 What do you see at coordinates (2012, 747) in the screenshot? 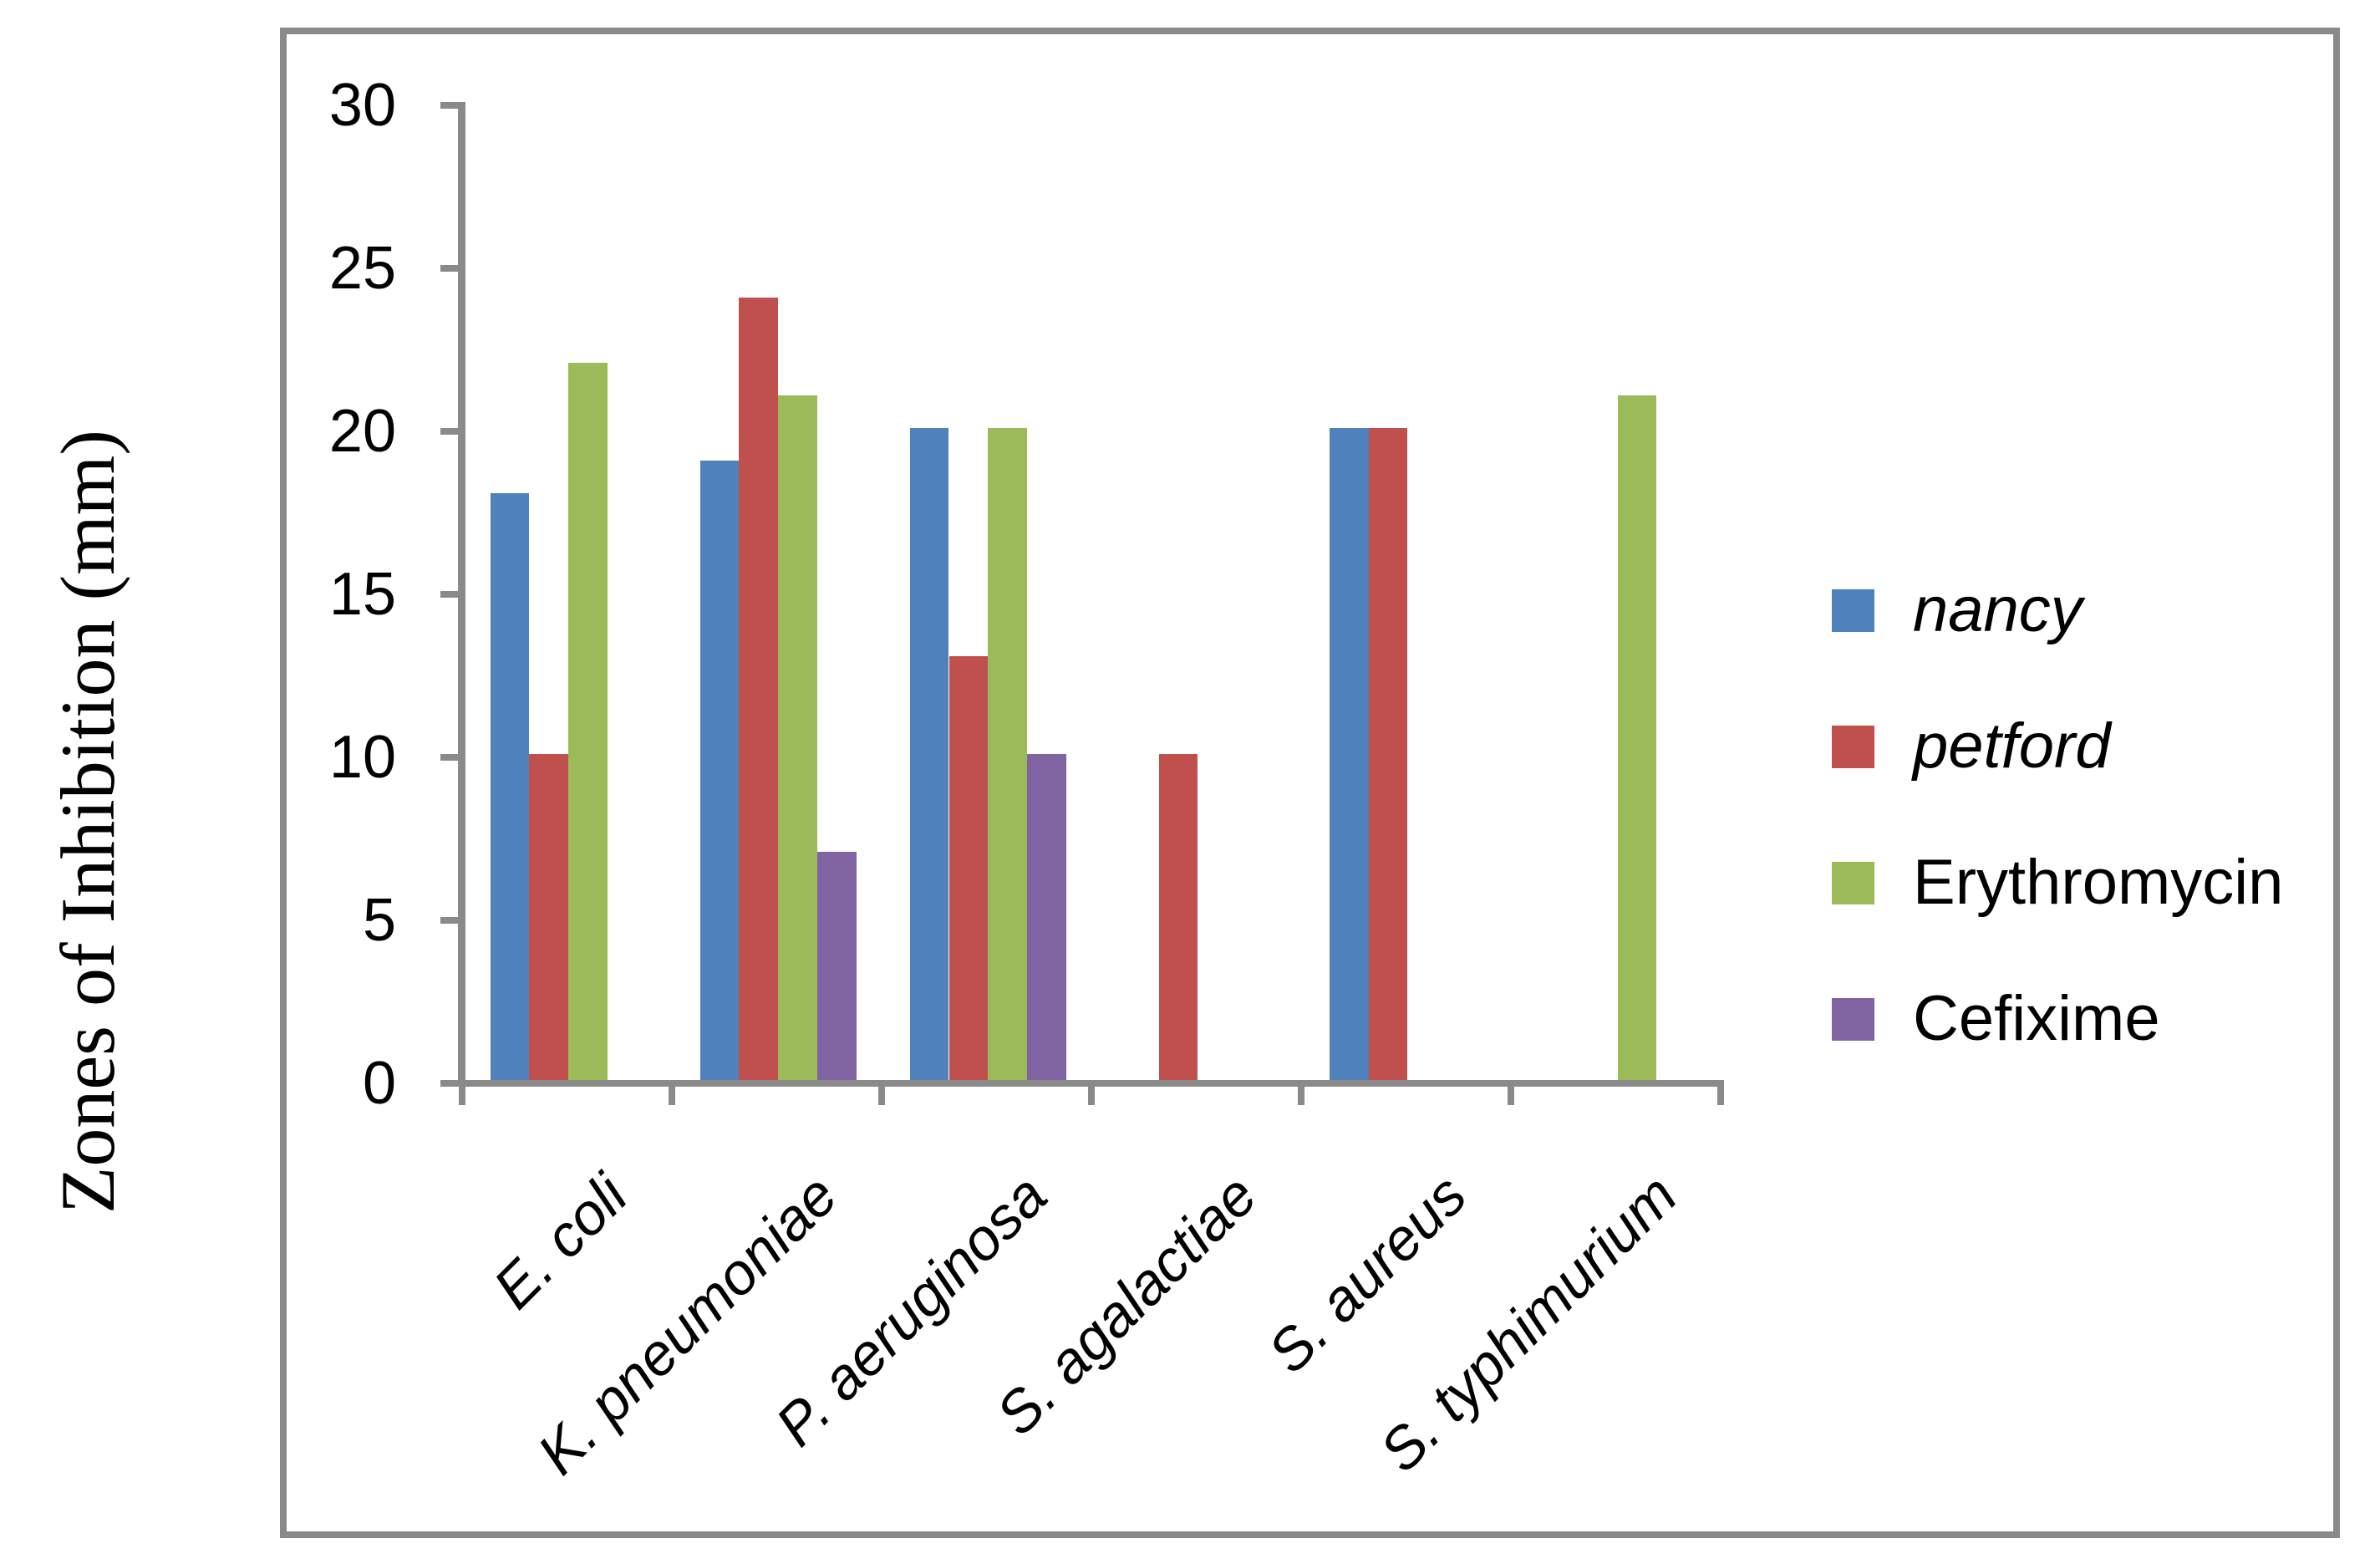
I see `legend-label: petford` at bounding box center [2012, 747].